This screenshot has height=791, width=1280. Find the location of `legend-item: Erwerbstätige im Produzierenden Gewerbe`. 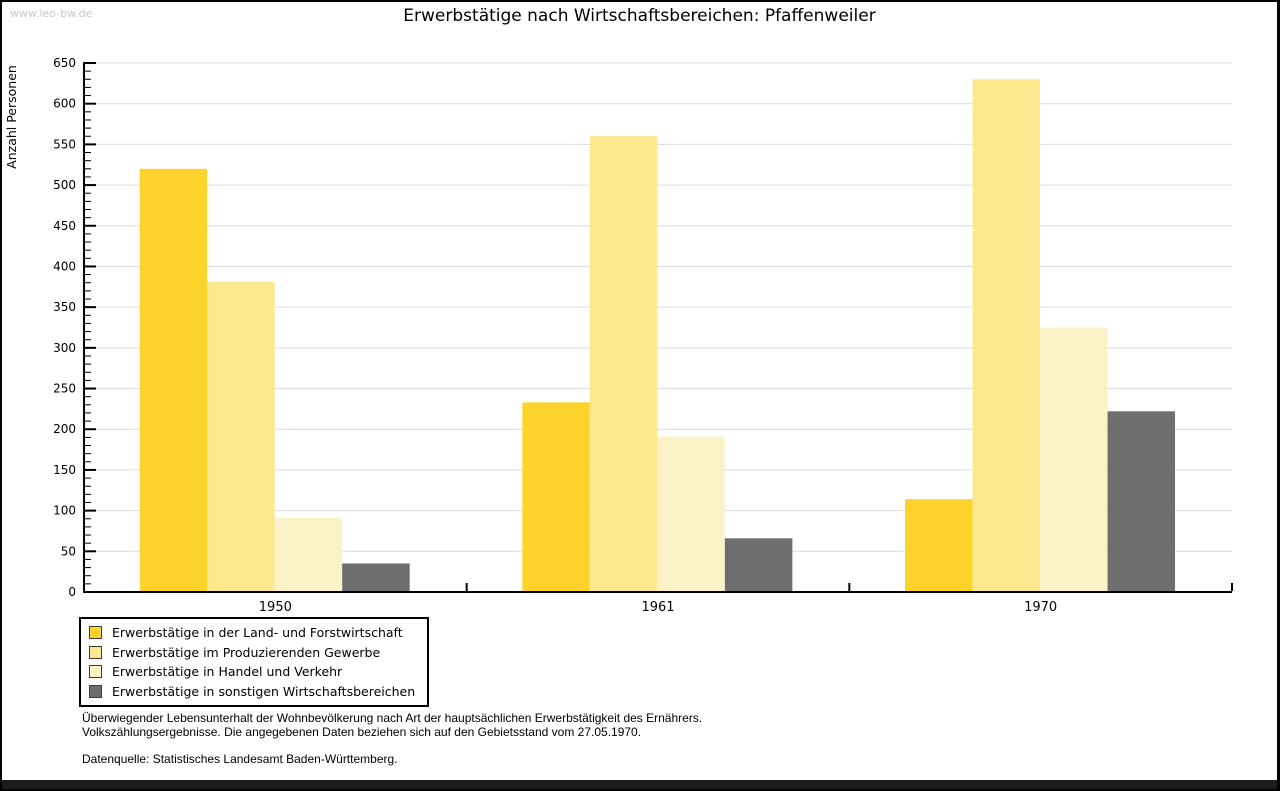

legend-item: Erwerbstätige im Produzierenden Gewerbe is located at coordinates (252, 653).